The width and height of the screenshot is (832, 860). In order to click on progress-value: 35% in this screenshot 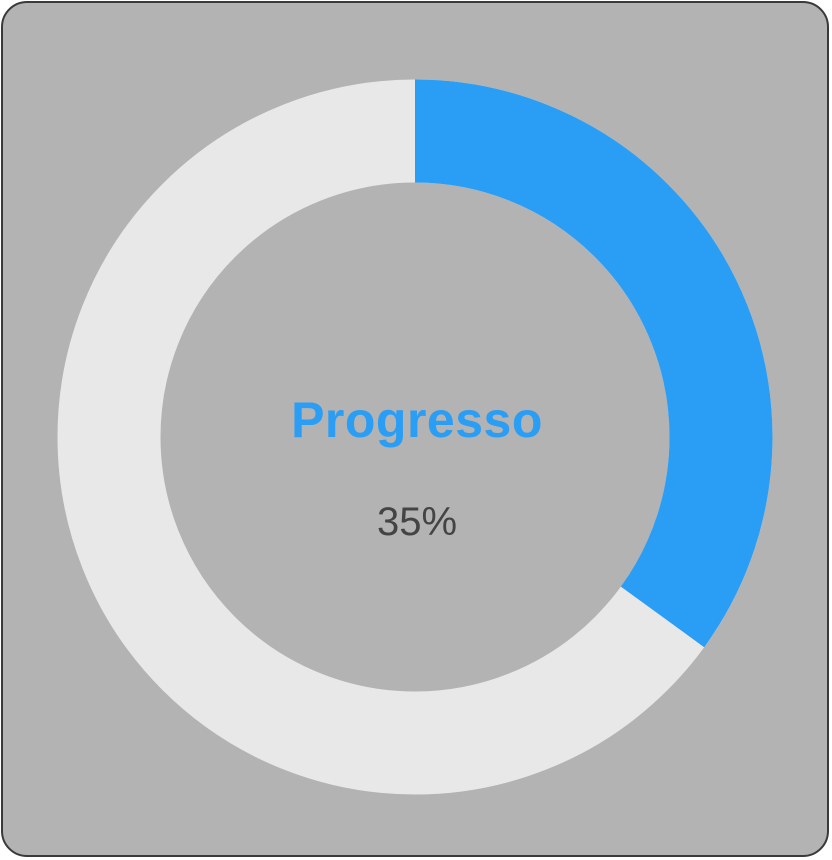, I will do `click(417, 522)`.